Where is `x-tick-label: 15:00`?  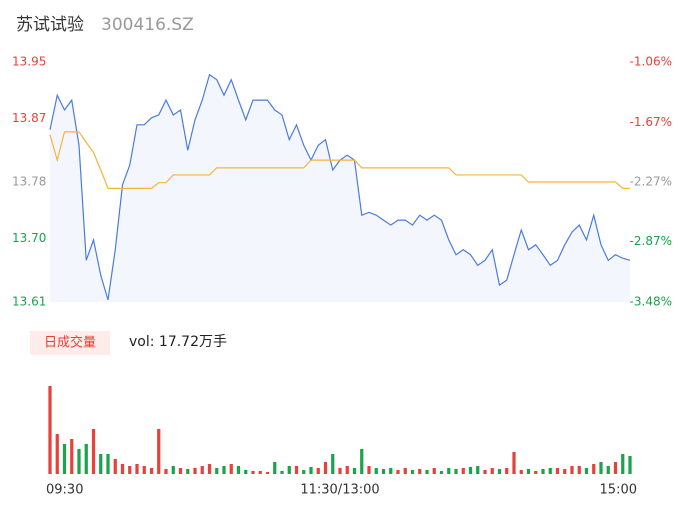
x-tick-label: 15:00 is located at coordinates (618, 490).